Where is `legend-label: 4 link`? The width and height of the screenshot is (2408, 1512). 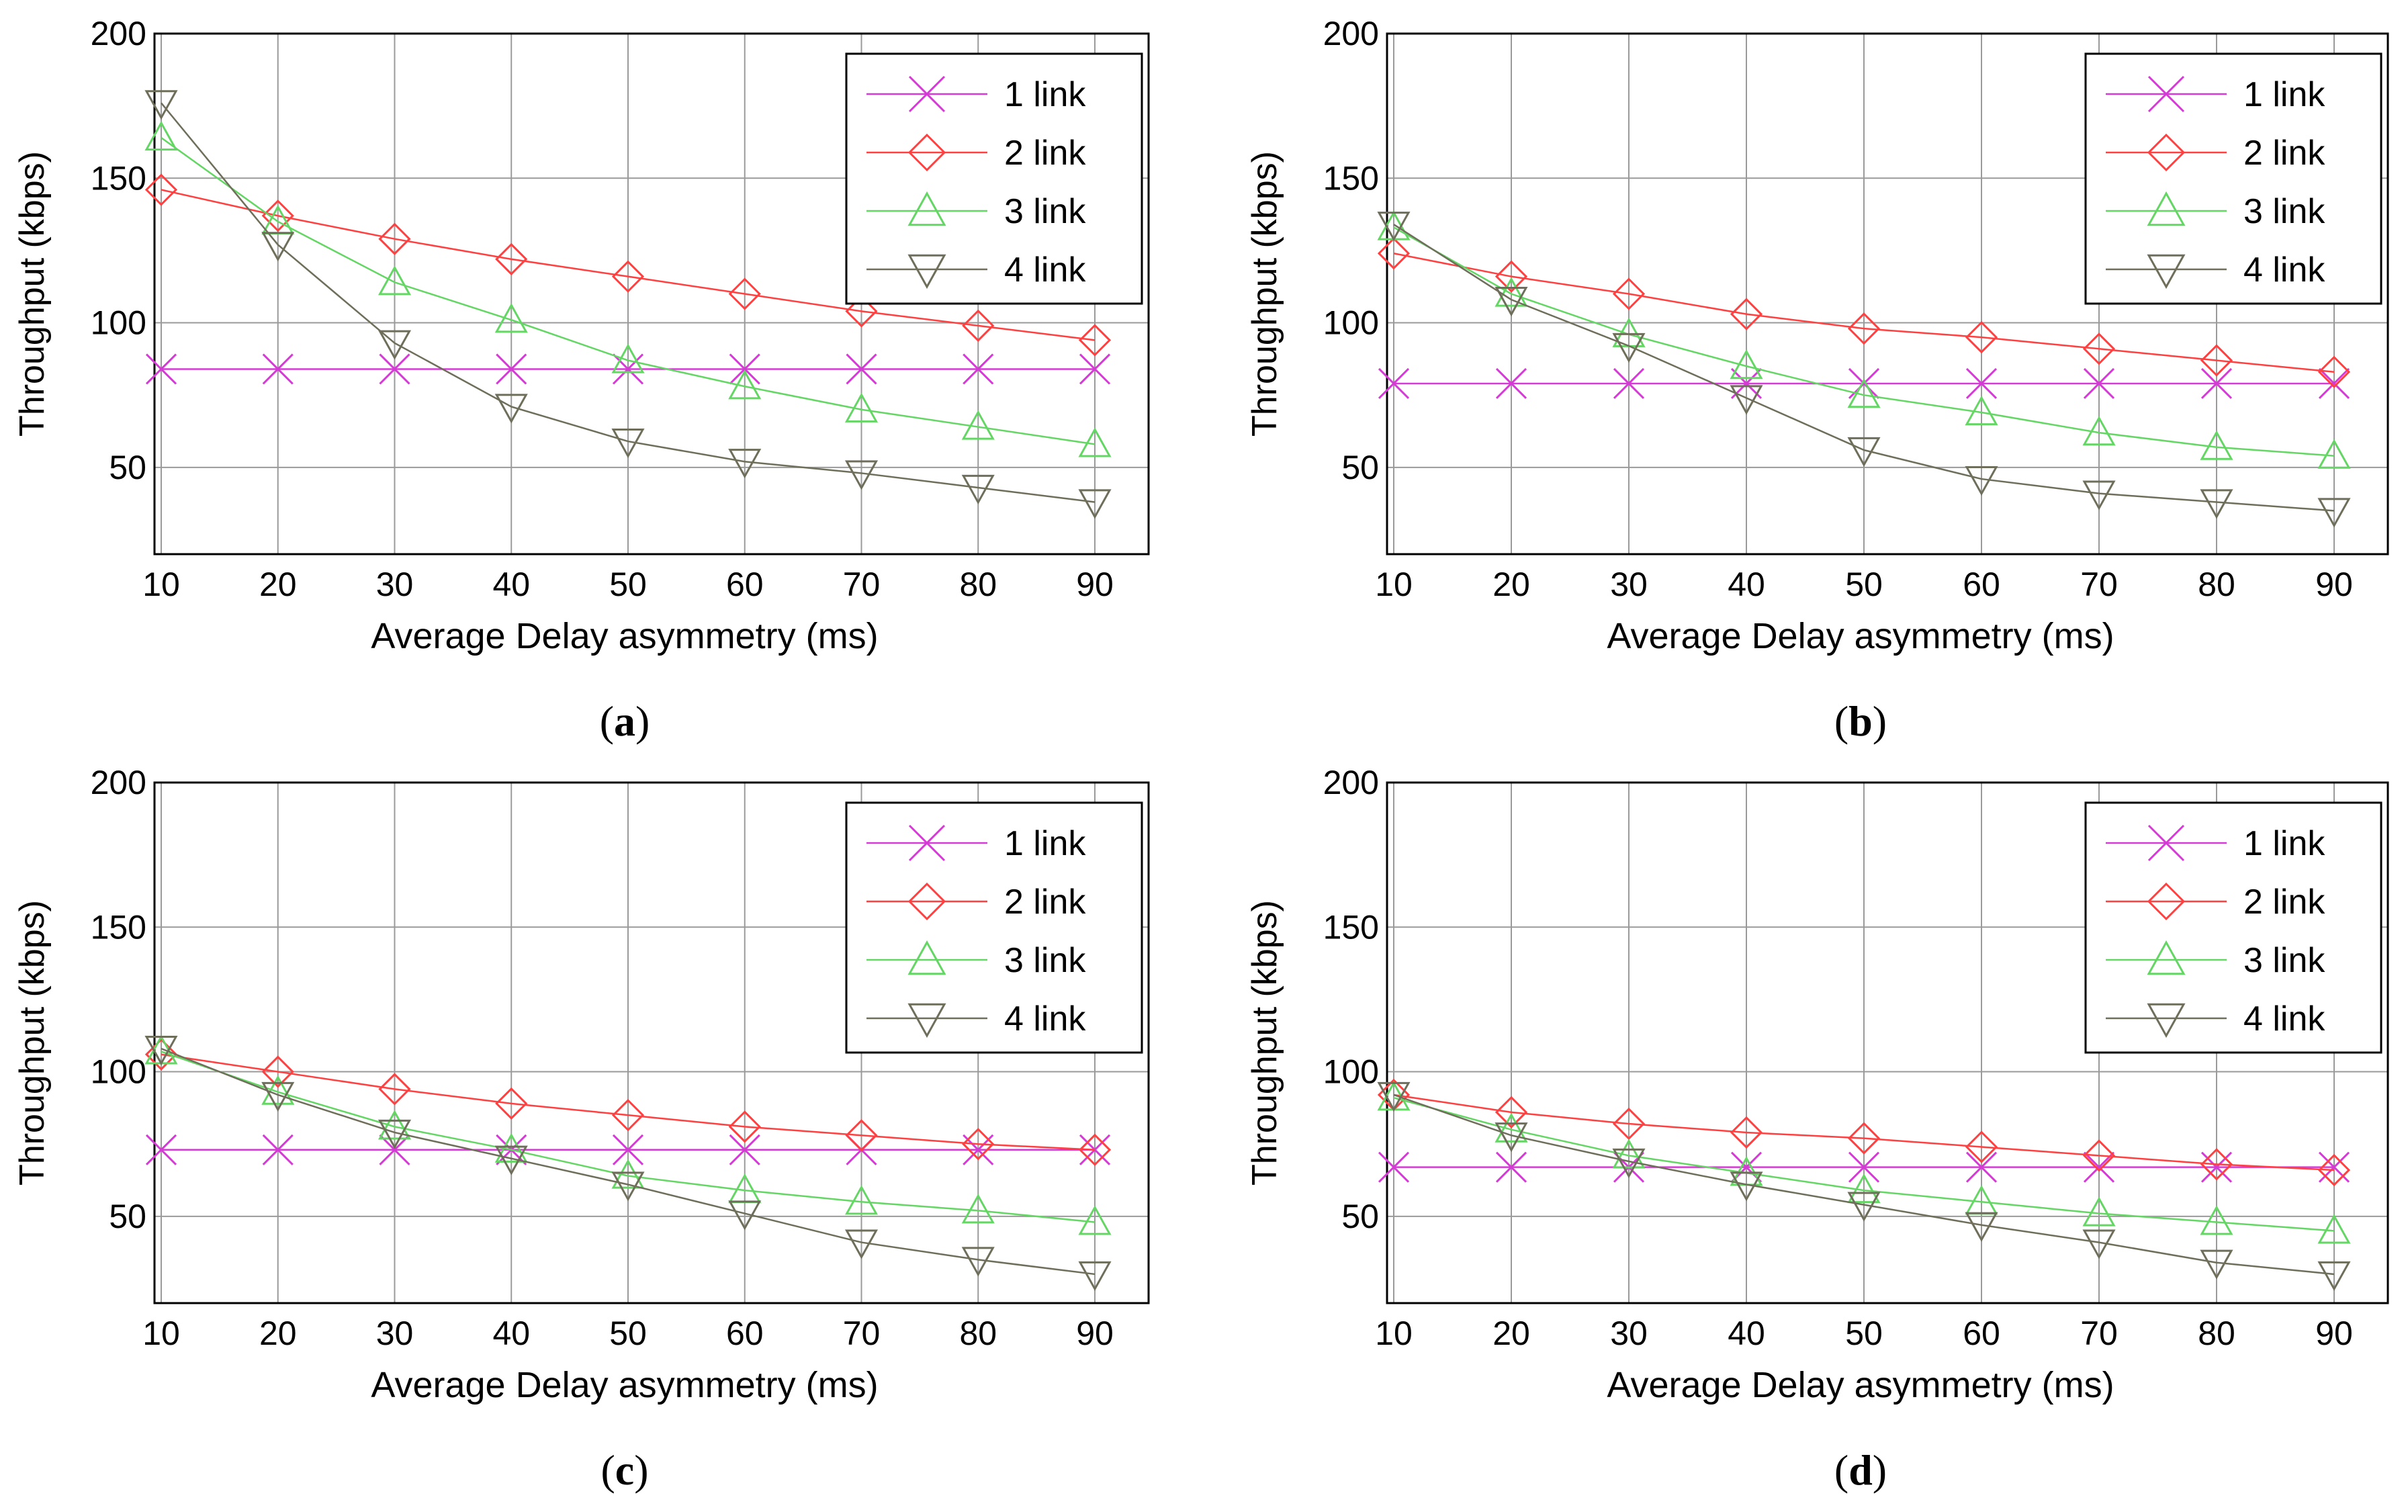
legend-label: 4 link is located at coordinates (2284, 270).